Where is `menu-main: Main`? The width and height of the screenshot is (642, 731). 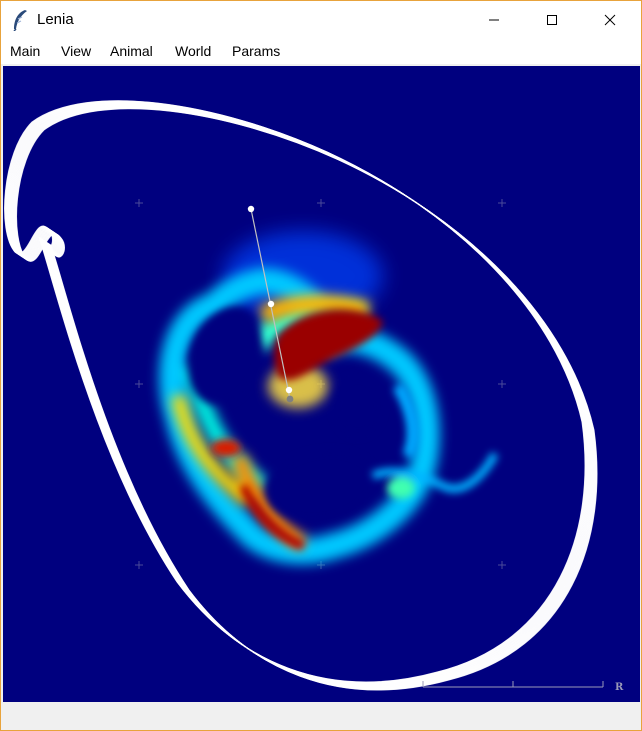 menu-main: Main is located at coordinates (25, 51).